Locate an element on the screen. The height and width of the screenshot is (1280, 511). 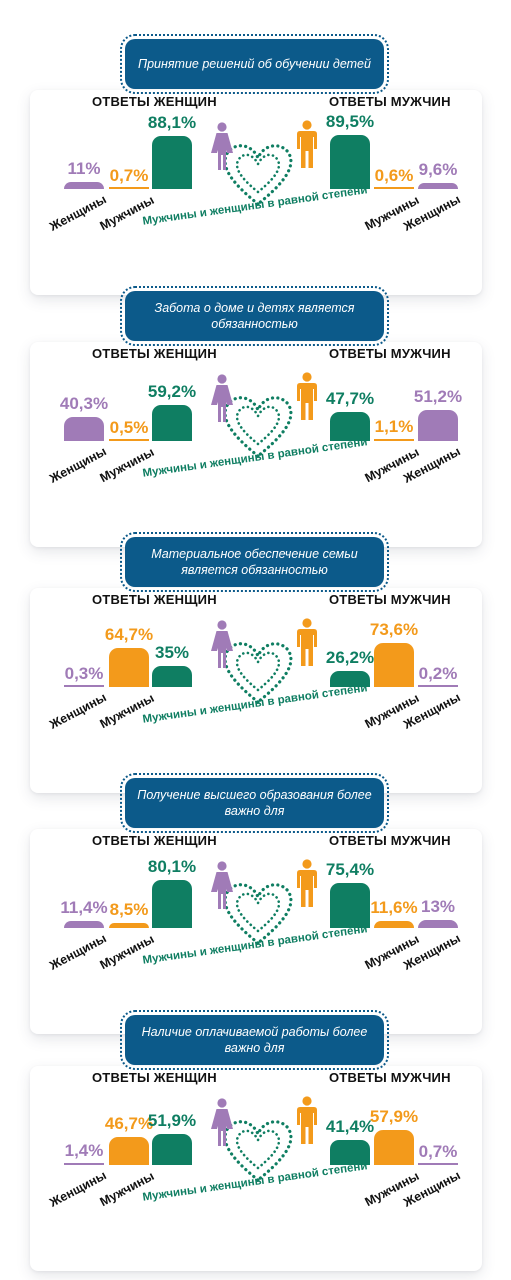
value-label: 64,7% is located at coordinates (129, 635).